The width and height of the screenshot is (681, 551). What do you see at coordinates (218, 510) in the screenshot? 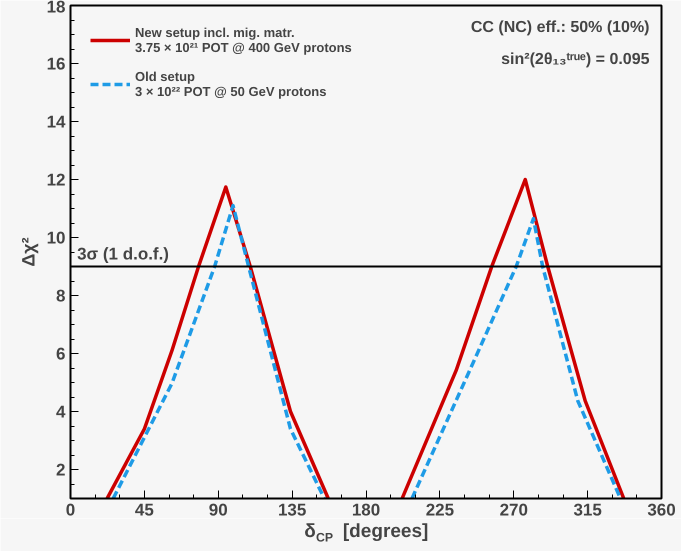
I see `x-tick-label: 90` at bounding box center [218, 510].